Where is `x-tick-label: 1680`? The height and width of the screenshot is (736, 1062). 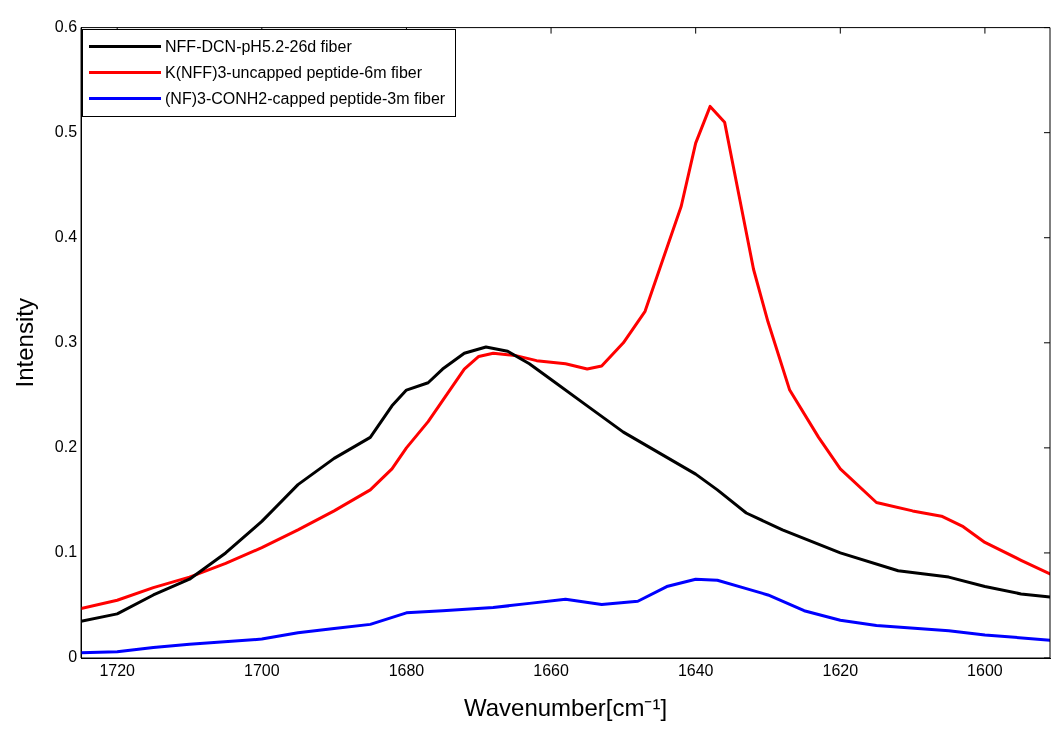 x-tick-label: 1680 is located at coordinates (406, 671).